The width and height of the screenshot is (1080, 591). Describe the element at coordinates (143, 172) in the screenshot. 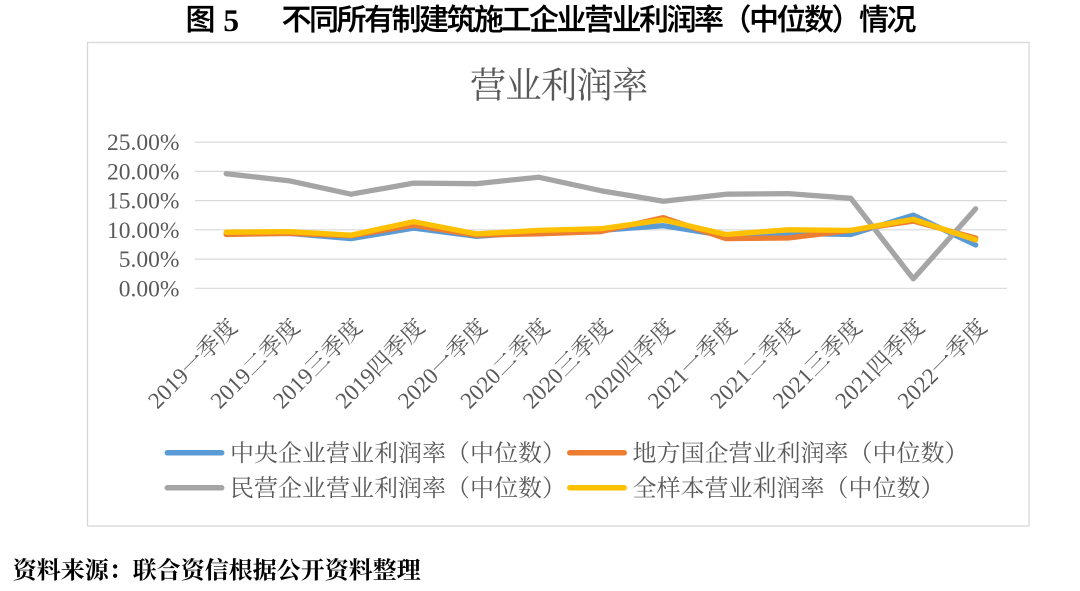

I see `svg-text: 20.00%` at that location.